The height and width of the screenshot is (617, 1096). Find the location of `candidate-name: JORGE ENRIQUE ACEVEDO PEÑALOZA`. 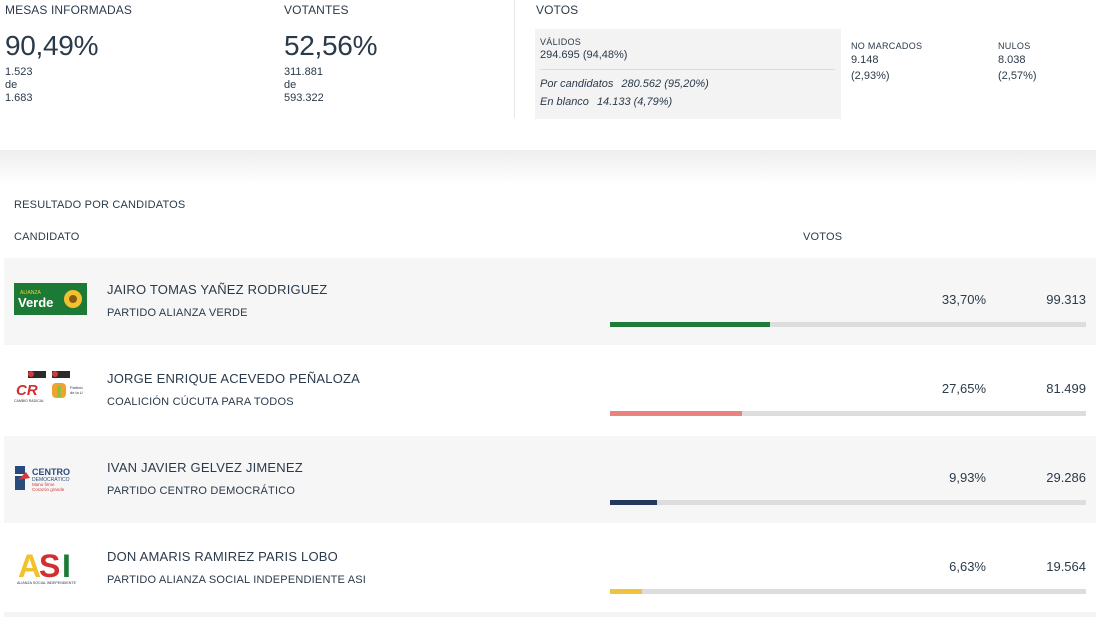

candidate-name: JORGE ENRIQUE ACEVEDO PEÑALOZA is located at coordinates (234, 378).